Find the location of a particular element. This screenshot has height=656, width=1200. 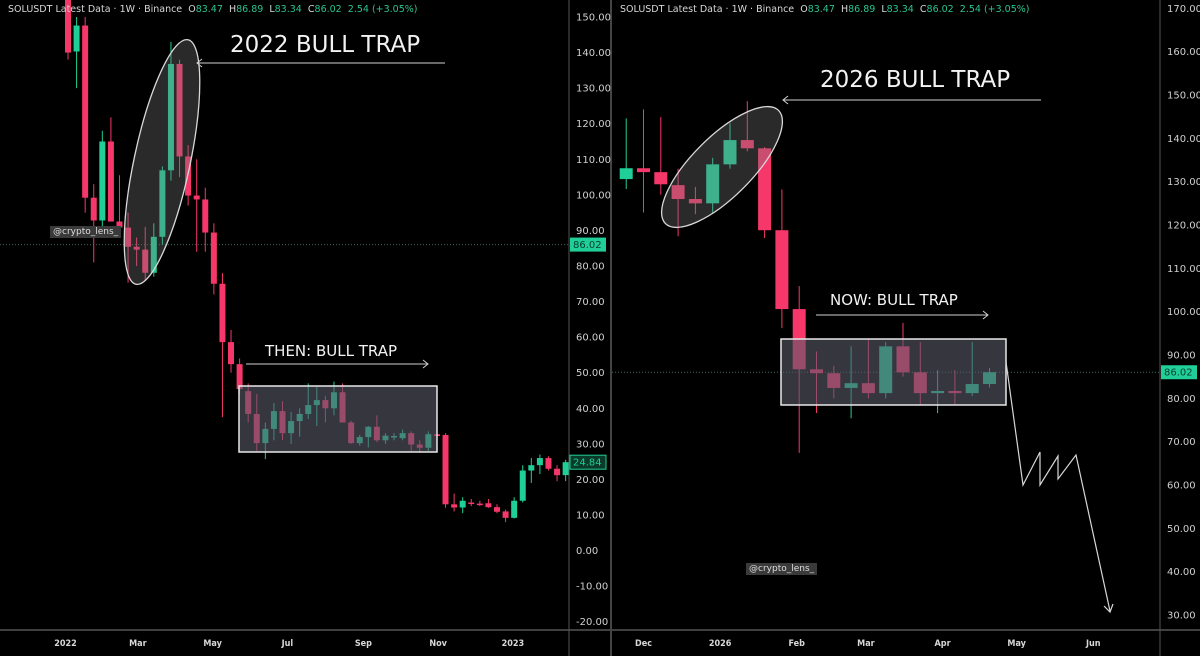

bull-trap-ellipse-2026 is located at coordinates (722, 167).